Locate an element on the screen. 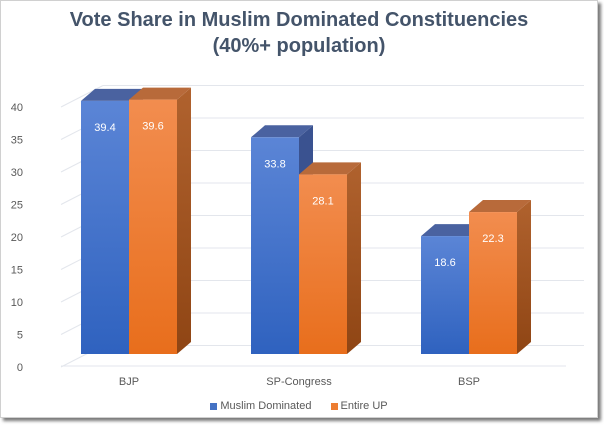 This screenshot has width=604, height=425. data-label: 28.1 is located at coordinates (322, 201).